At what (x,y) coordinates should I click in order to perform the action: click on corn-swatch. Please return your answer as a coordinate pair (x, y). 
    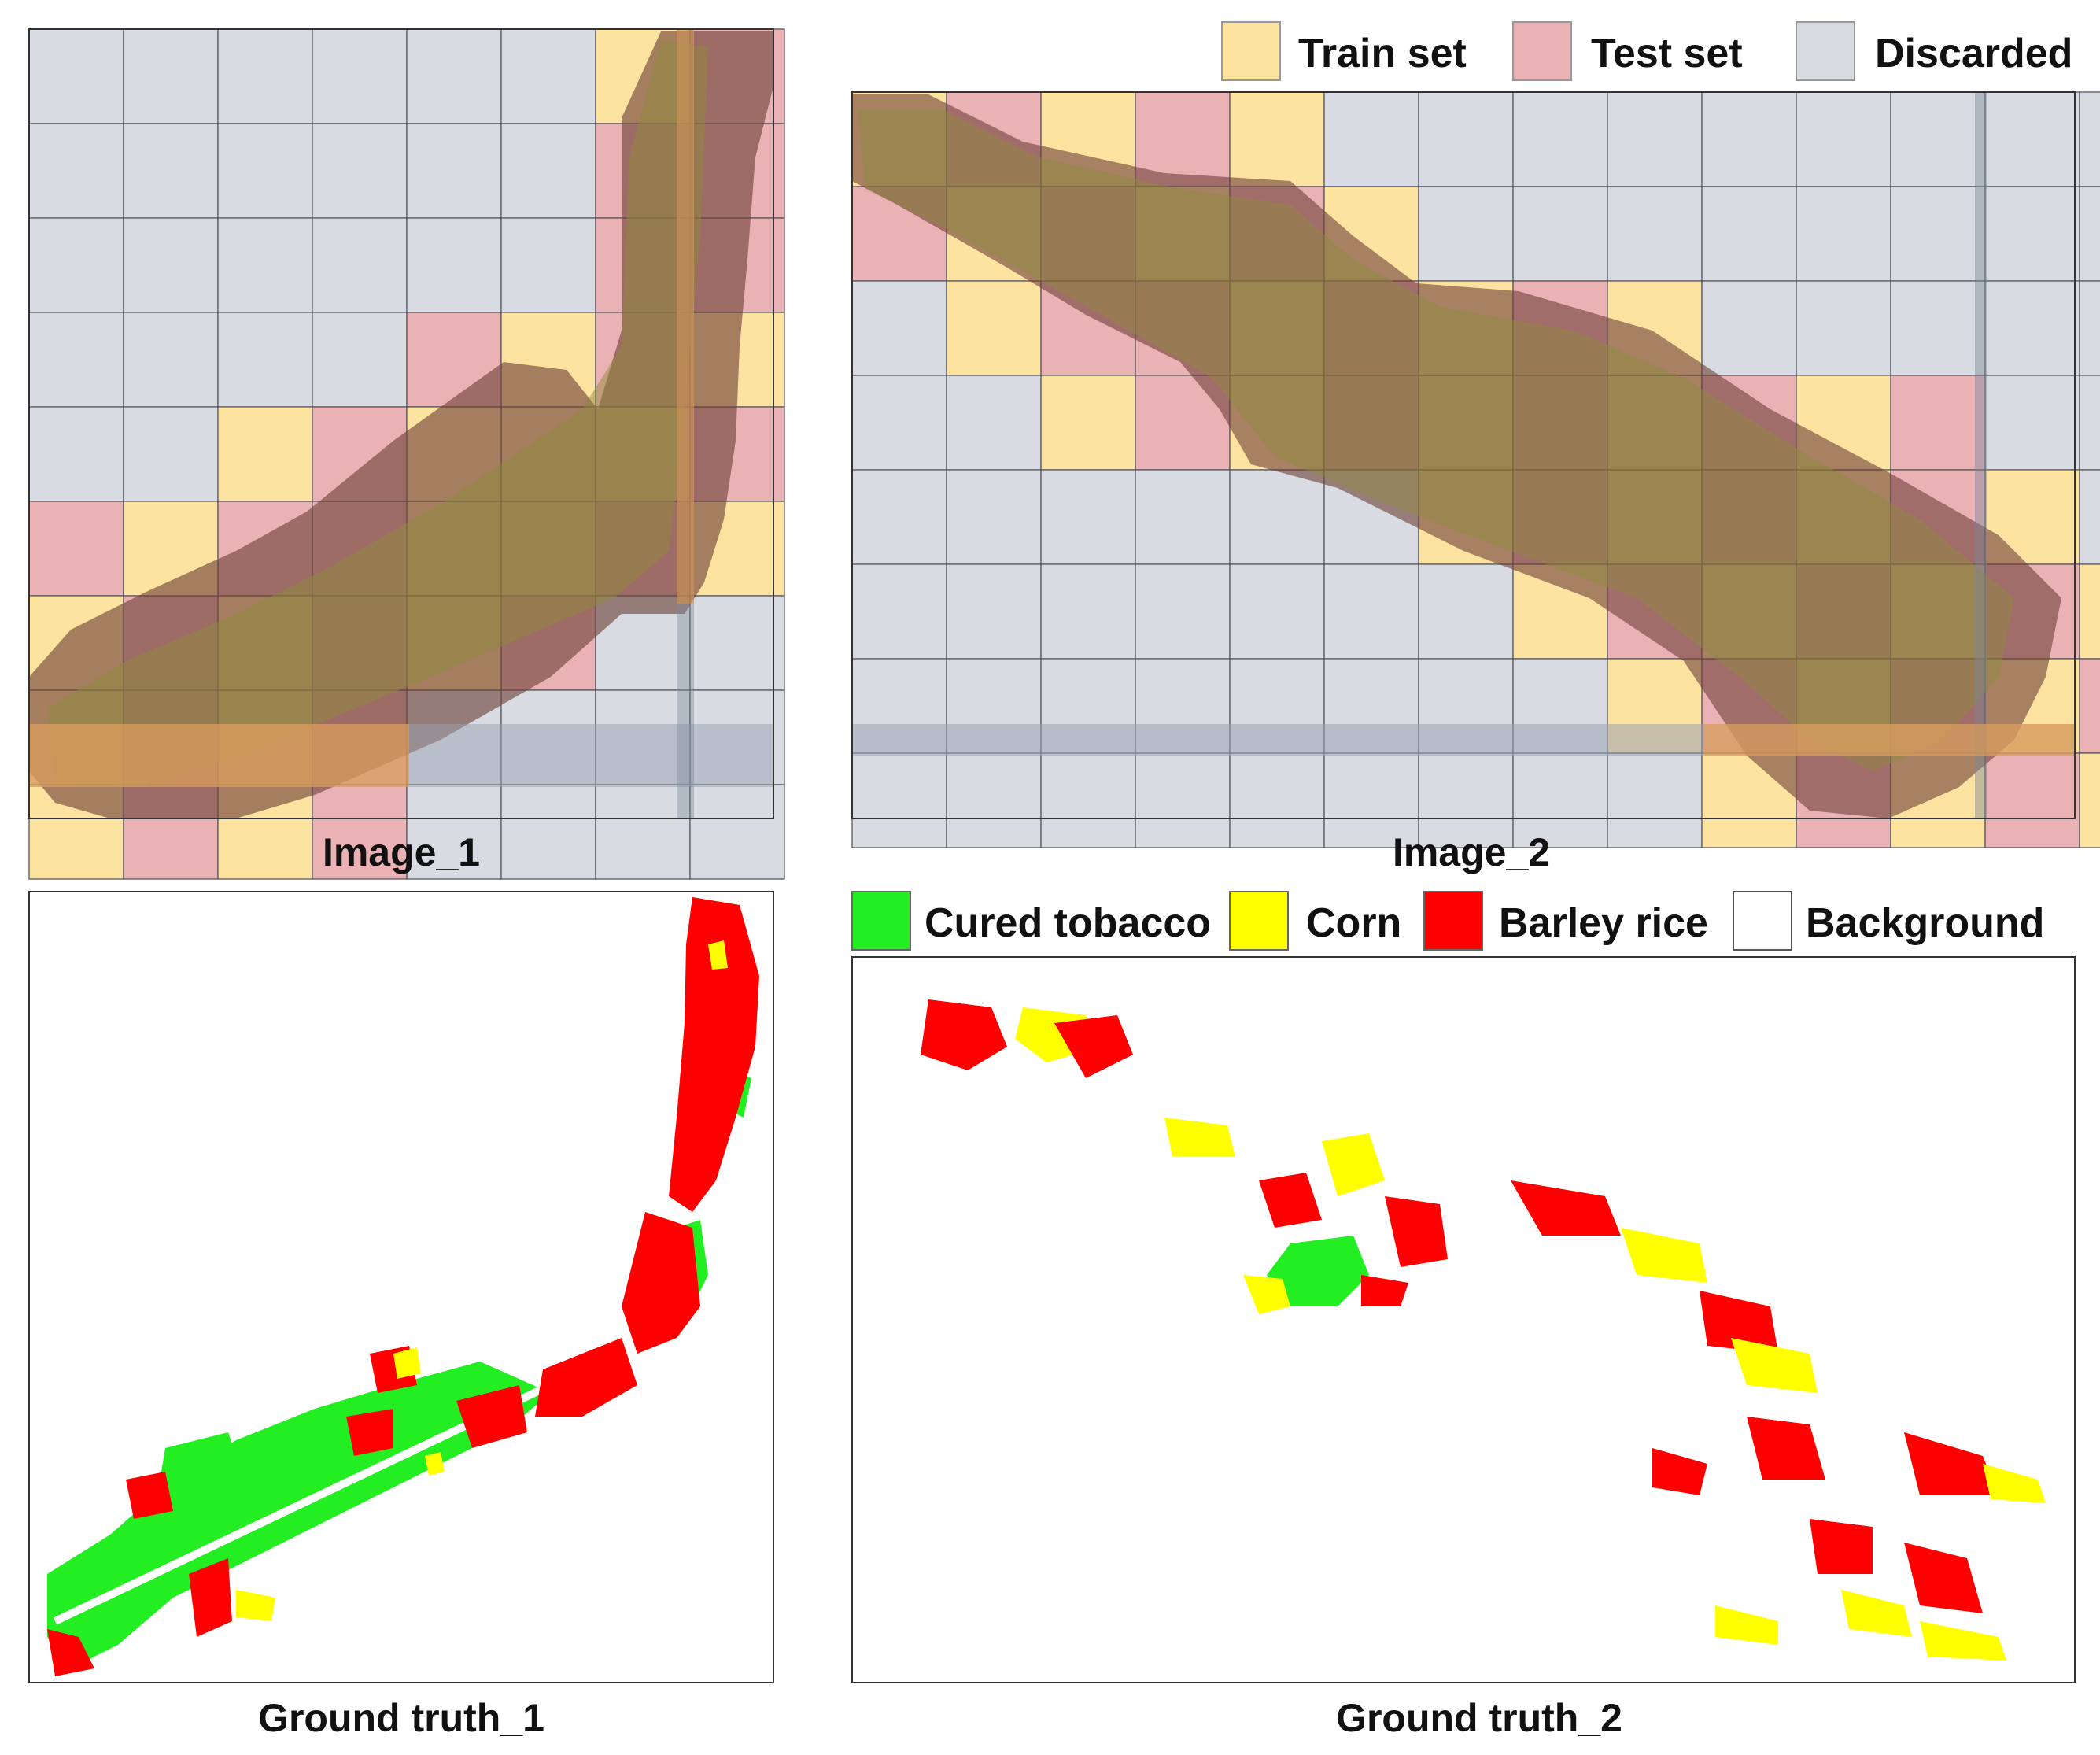
    Looking at the image, I should click on (1259, 921).